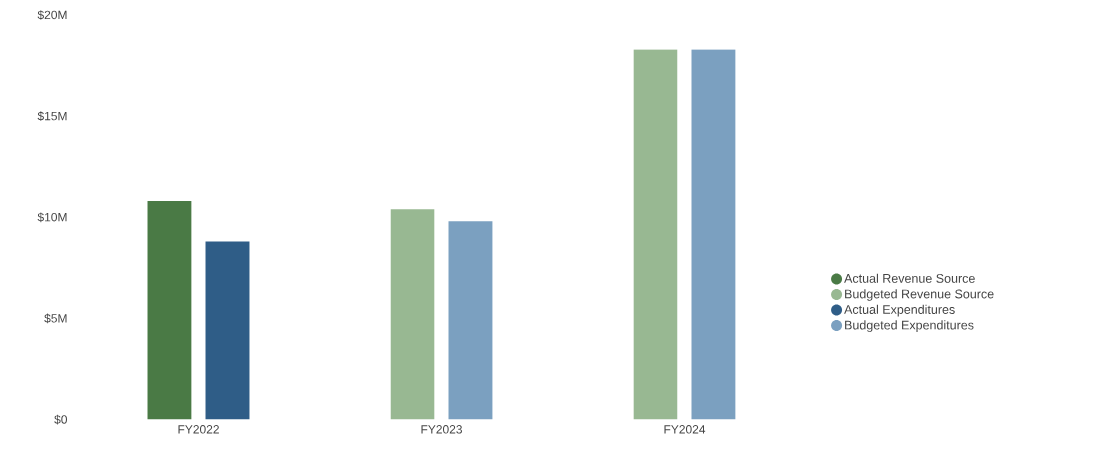  I want to click on y-tick-label: $0, so click(61, 419).